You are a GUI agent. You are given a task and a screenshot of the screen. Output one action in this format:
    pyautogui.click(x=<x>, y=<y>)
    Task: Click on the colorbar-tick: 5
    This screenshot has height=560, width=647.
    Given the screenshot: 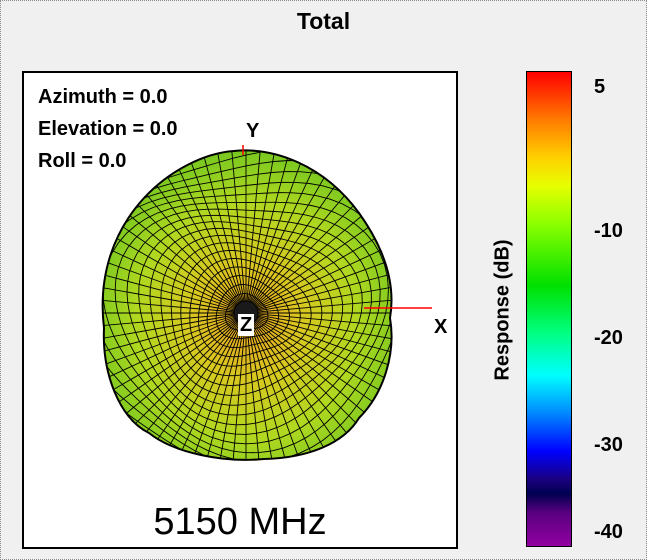 What is the action you would take?
    pyautogui.click(x=600, y=87)
    